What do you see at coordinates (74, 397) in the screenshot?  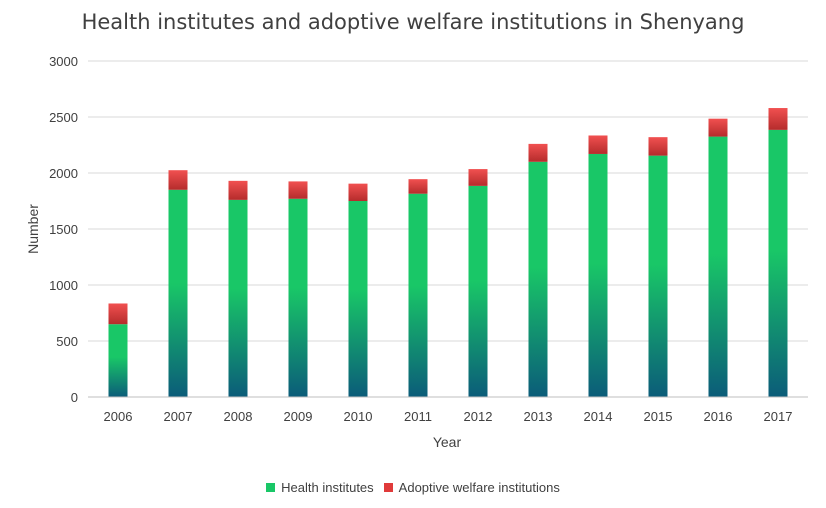 I see `y-tick-label: 0` at bounding box center [74, 397].